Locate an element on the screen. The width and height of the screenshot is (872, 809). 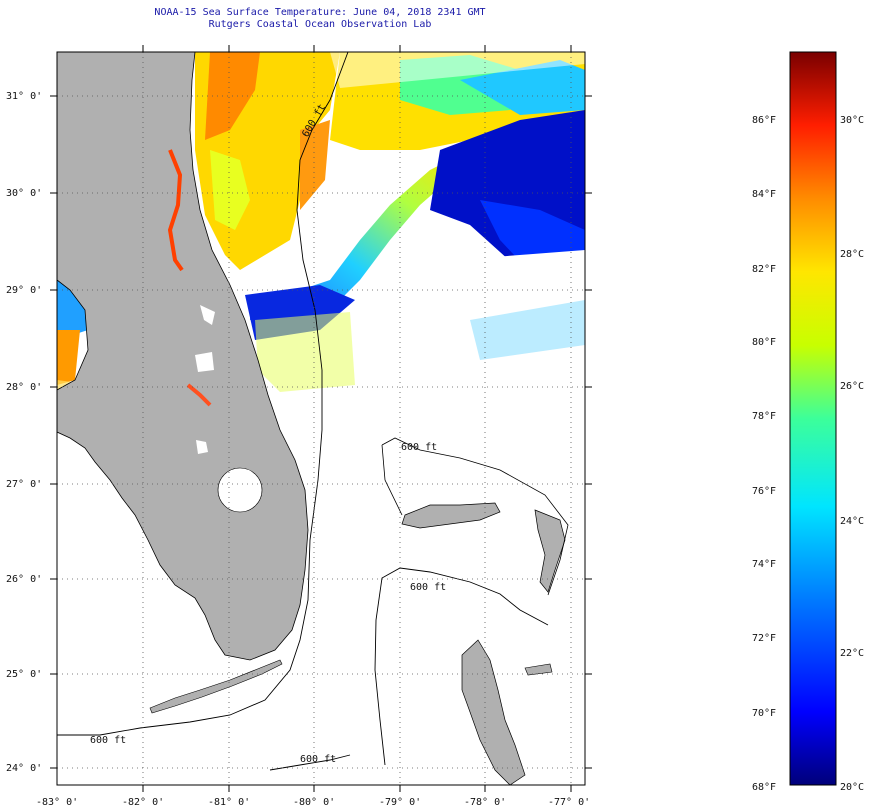
fahrenheit-label: 76°F is located at coordinates (764, 491).